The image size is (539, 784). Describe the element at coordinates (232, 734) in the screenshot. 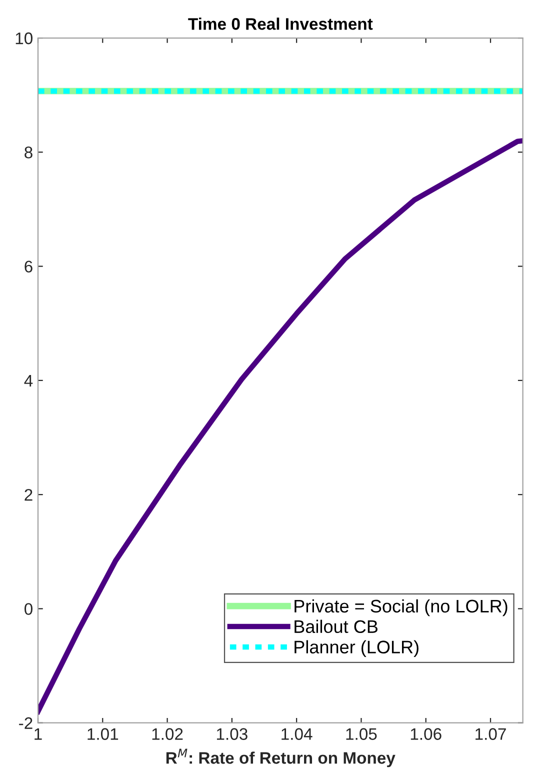

I see `x-tick-label: 1.03` at that location.